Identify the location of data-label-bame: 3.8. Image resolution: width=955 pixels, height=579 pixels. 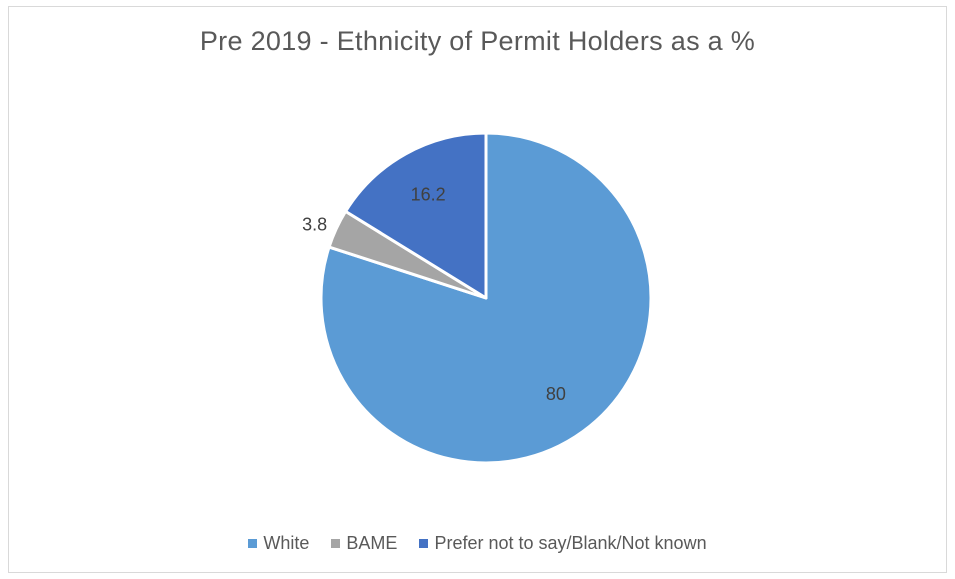
(314, 224).